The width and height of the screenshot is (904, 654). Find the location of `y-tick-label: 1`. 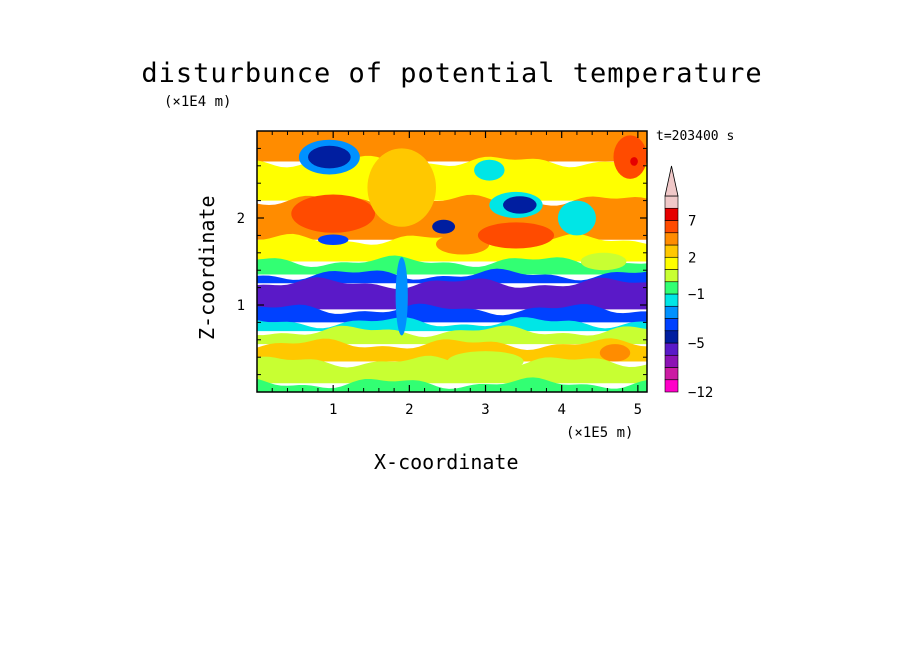

y-tick-label: 1 is located at coordinates (241, 306).